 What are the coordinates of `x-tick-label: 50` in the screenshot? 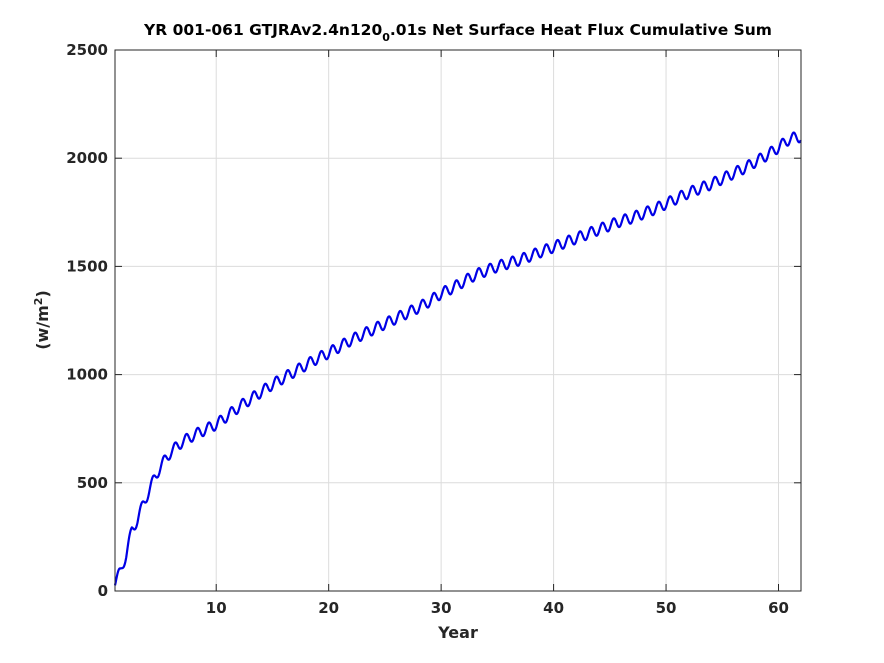 It's located at (666, 608).